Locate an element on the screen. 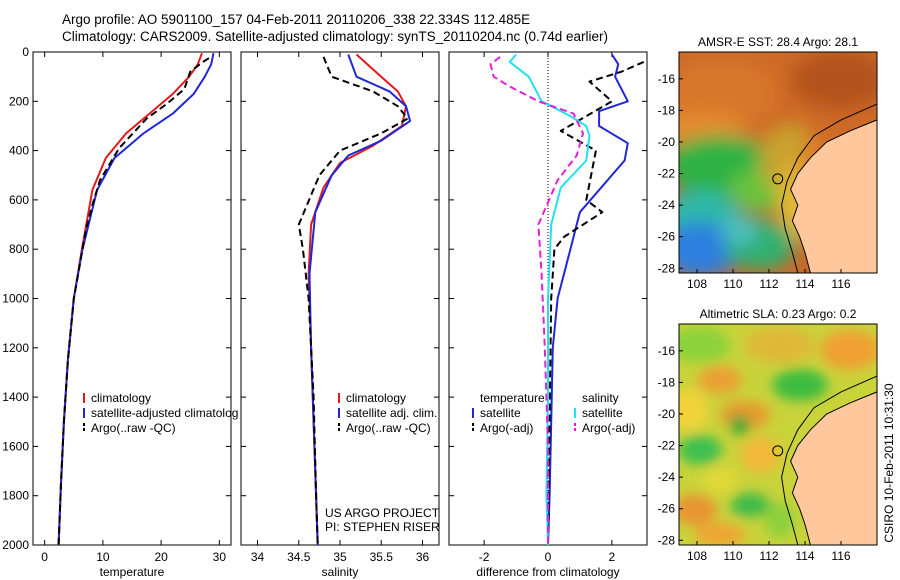  timestamp-stamp: CSIRO 10-Feb-2011 10:31:30 is located at coordinates (889, 463).